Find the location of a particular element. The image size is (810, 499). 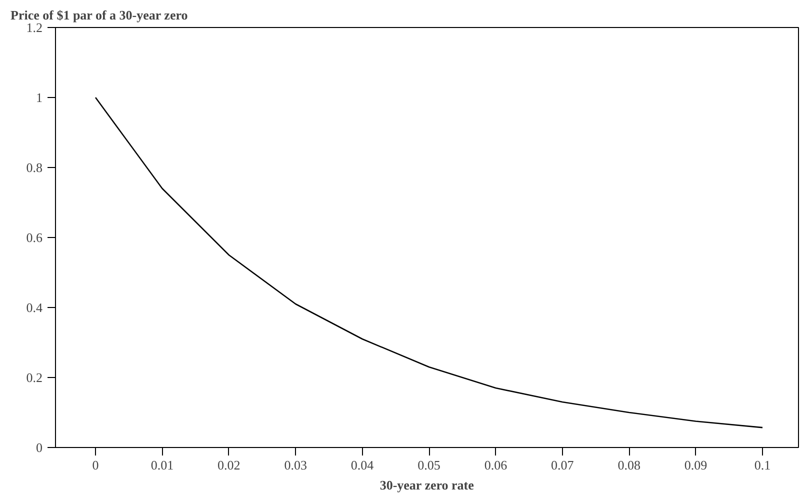

x-tick-label: 0.06 is located at coordinates (496, 465).